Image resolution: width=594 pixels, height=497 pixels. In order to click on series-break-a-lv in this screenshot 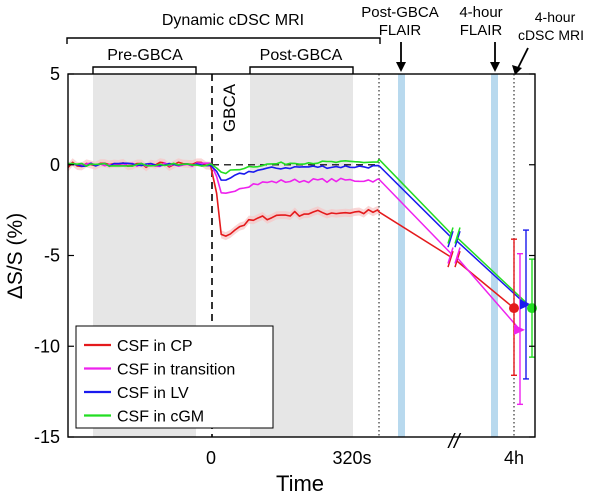, I will do `click(450, 239)`.